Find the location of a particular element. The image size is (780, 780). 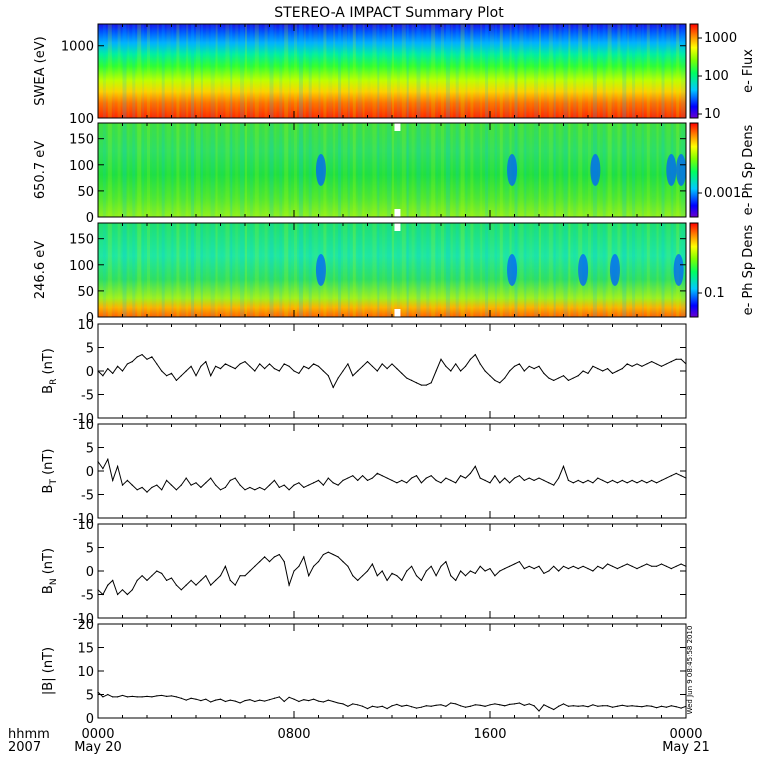

series-line is located at coordinates (392, 701).